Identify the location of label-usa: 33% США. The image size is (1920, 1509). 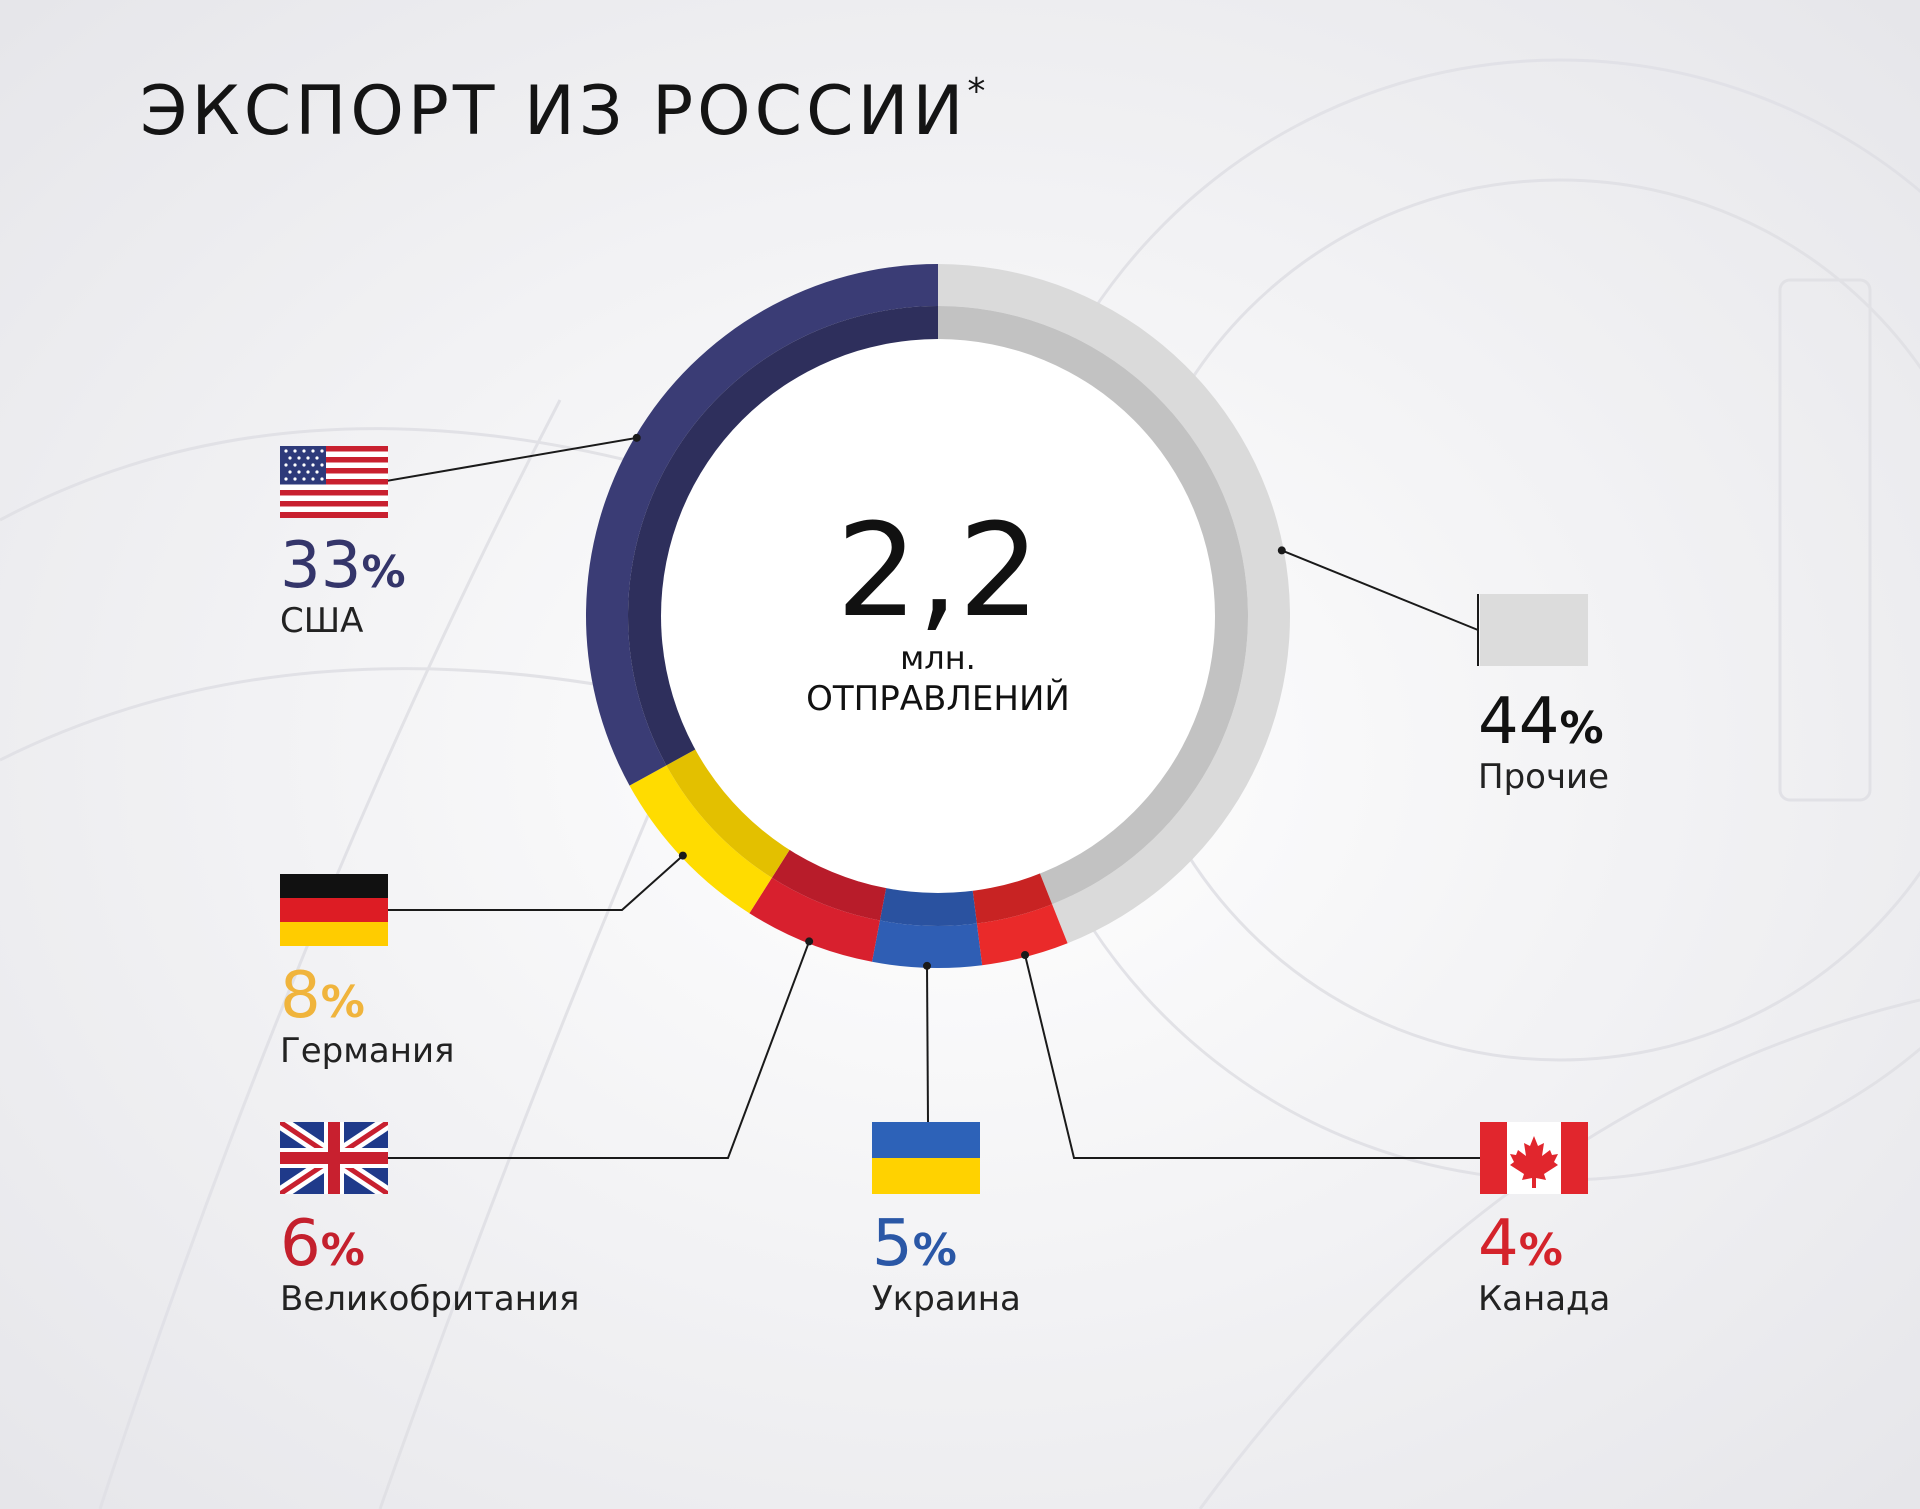
(343, 586).